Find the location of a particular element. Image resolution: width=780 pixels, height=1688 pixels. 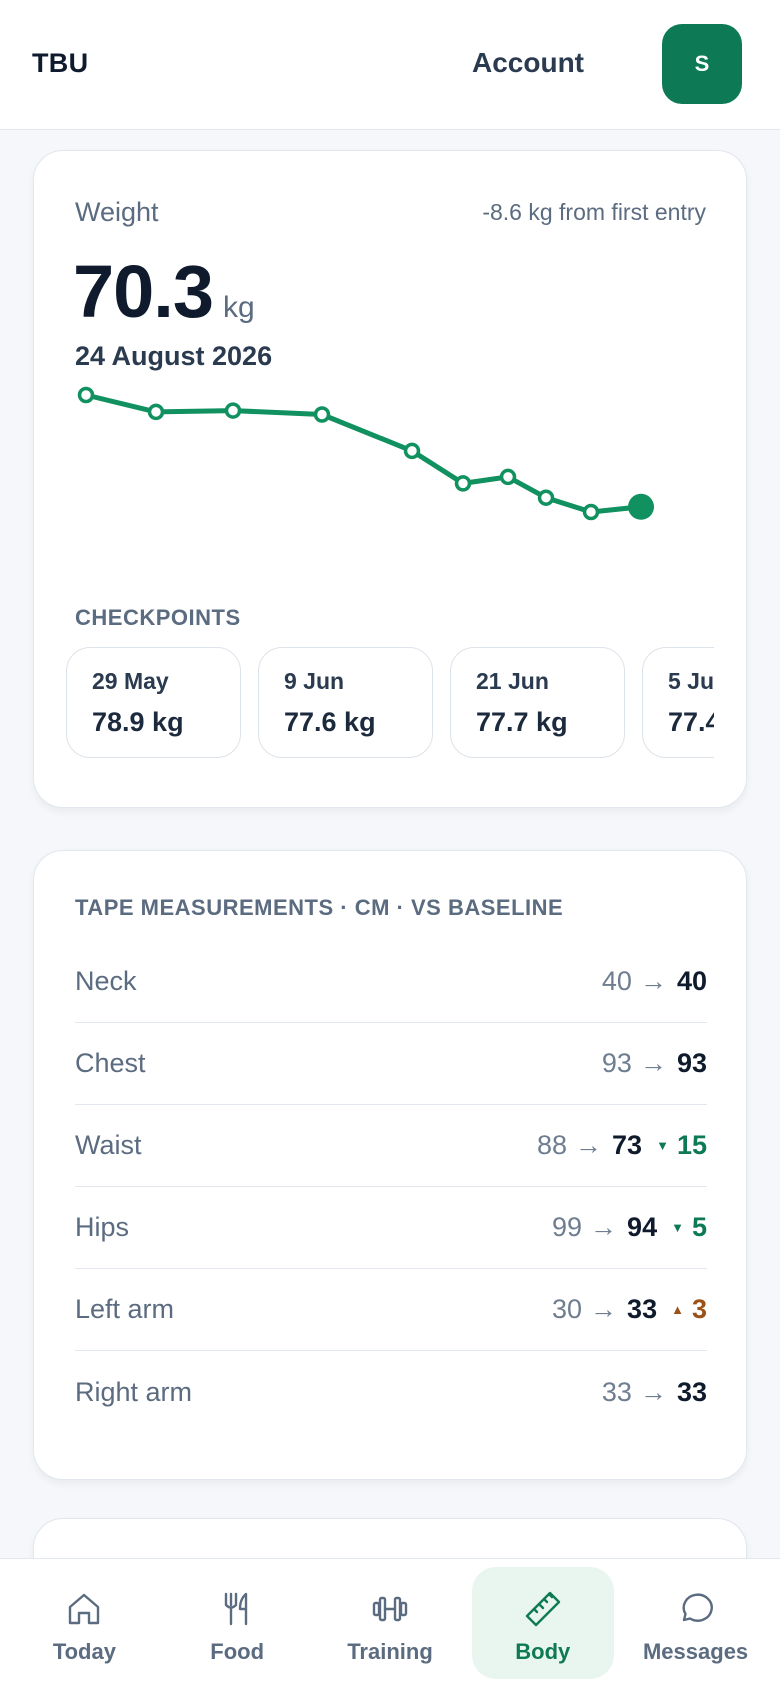

account-link: Account is located at coordinates (528, 62).